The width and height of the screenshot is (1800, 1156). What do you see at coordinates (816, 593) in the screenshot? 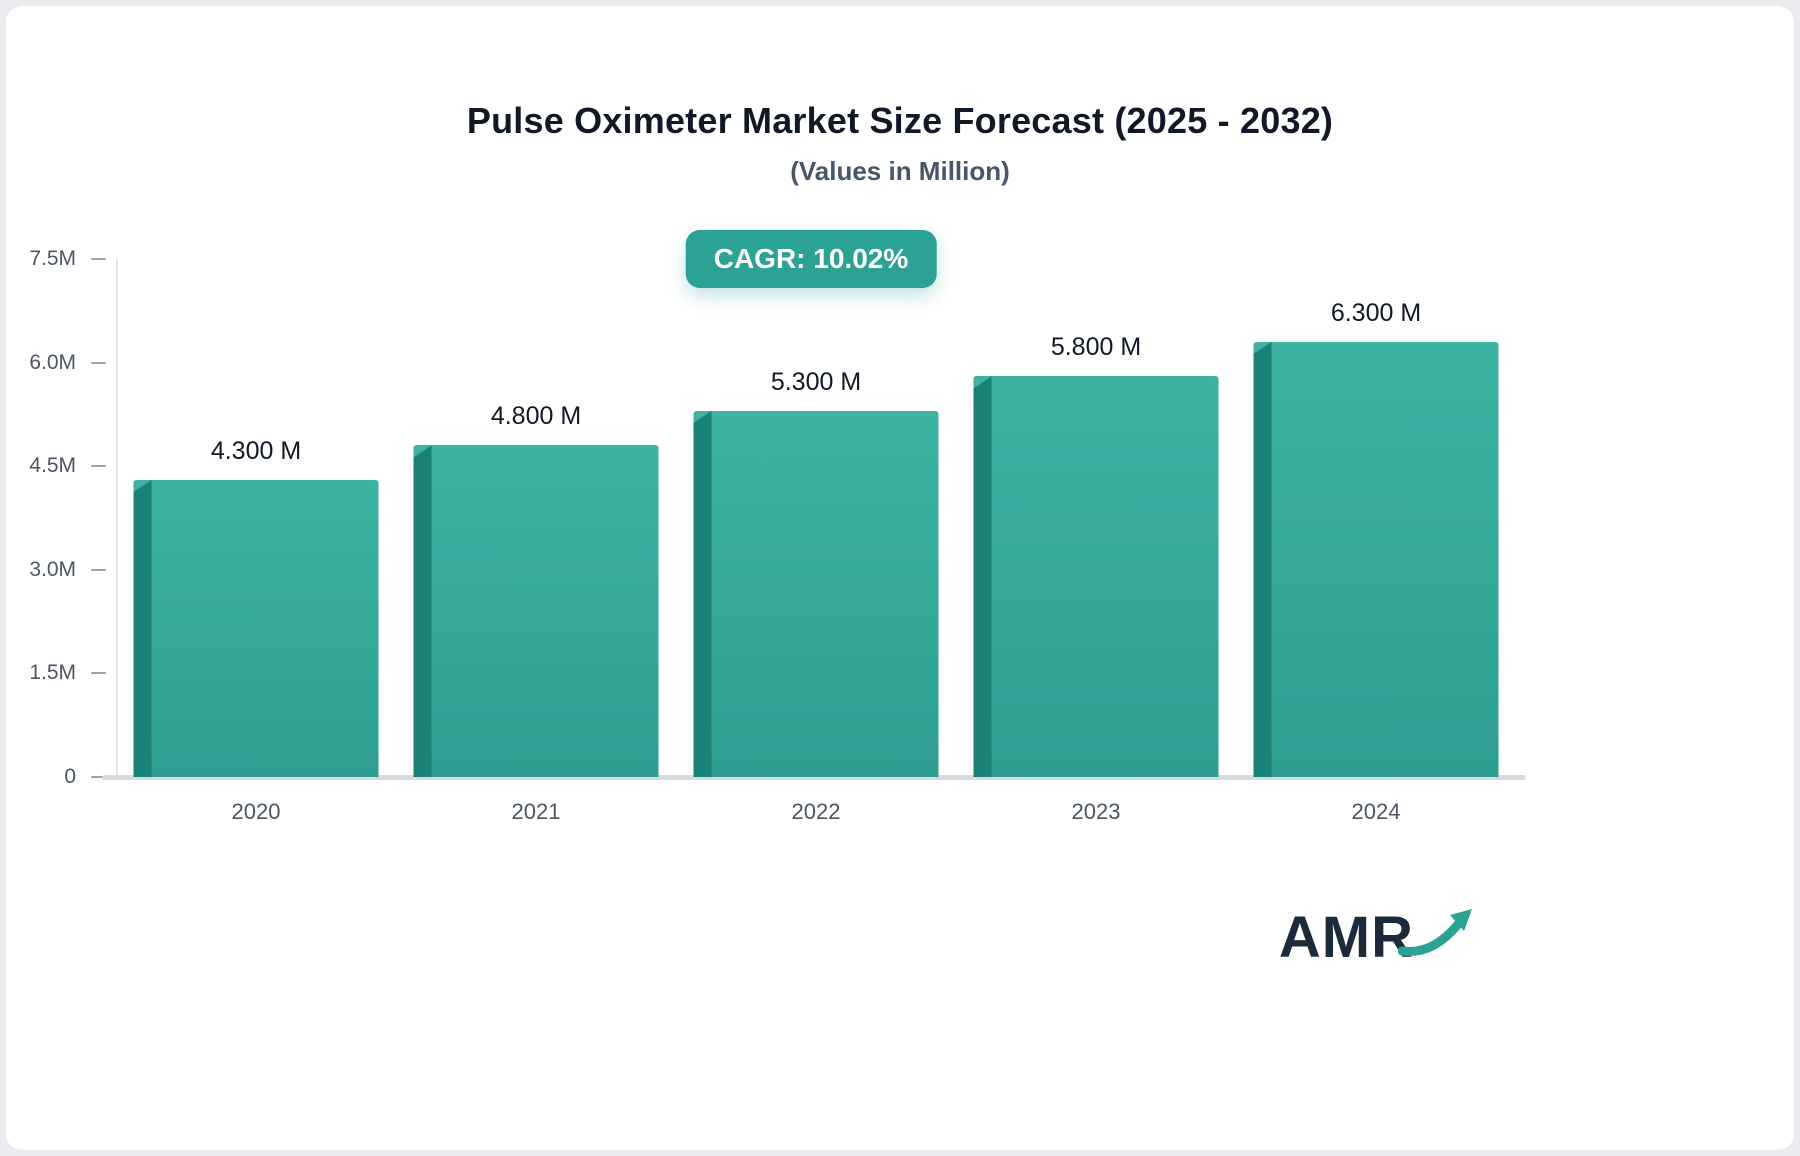
I see `bar-2022` at bounding box center [816, 593].